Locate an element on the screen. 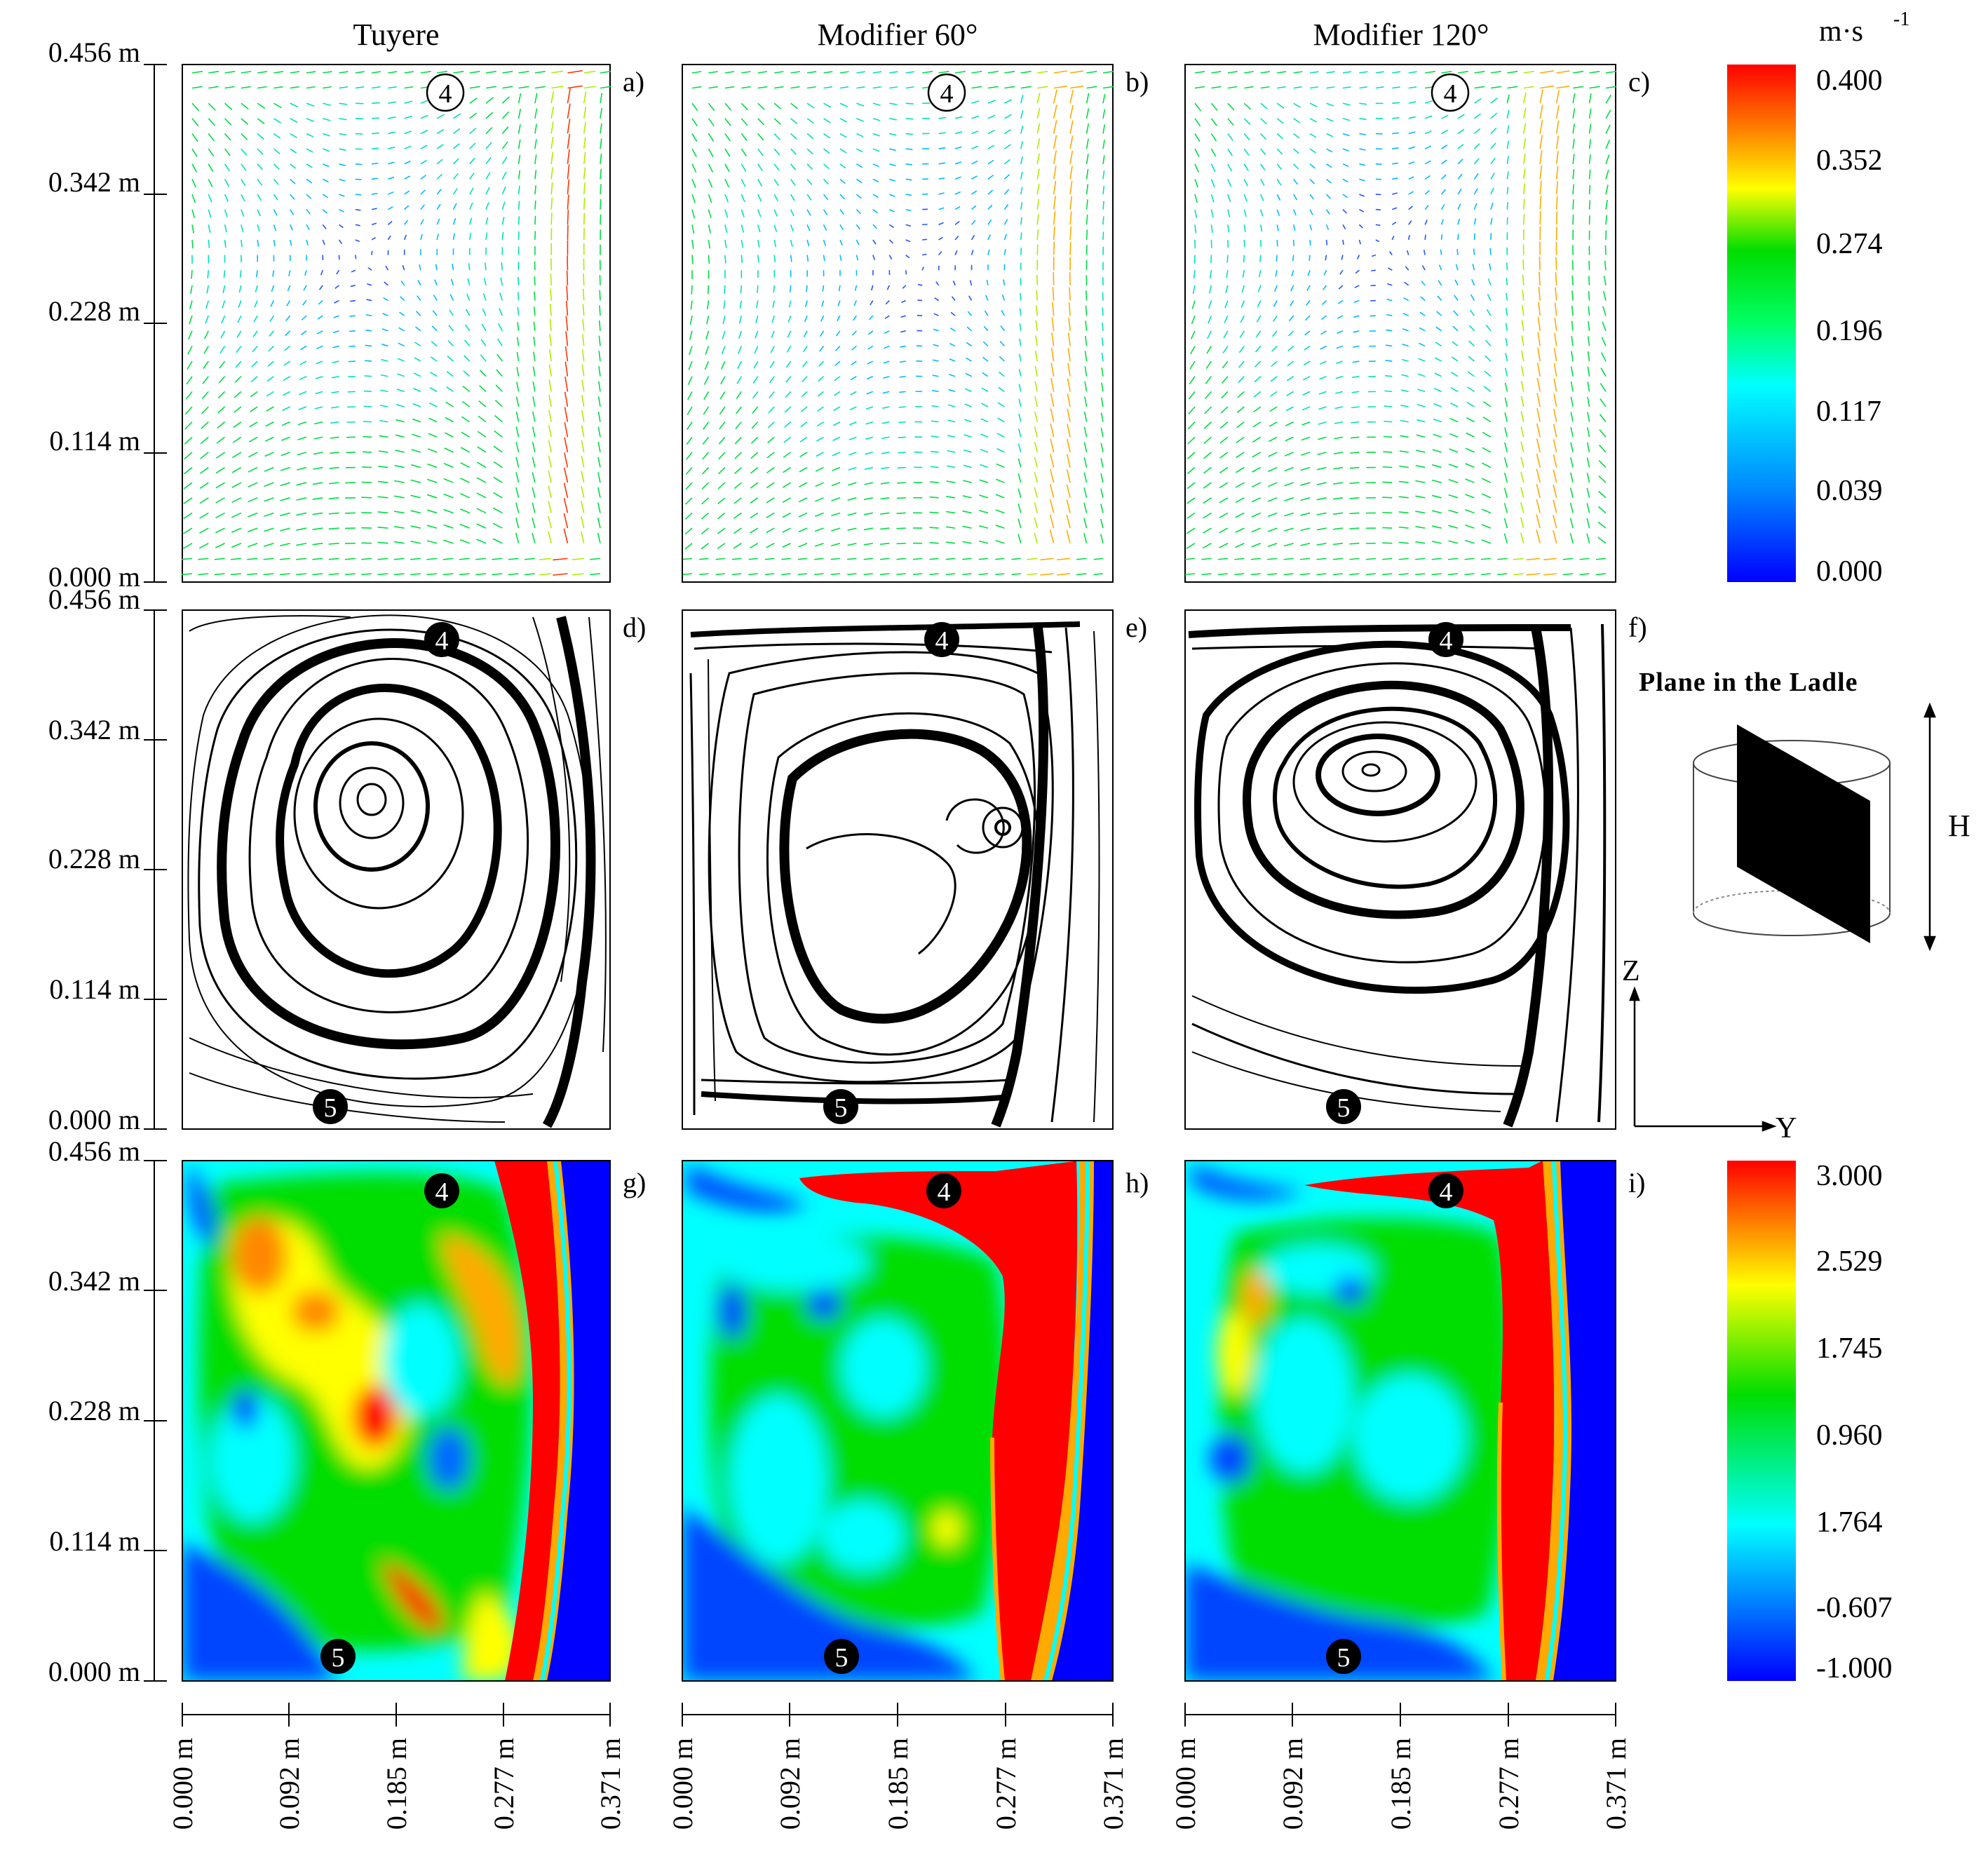 The image size is (1988, 1864). svg-text: 0.960 is located at coordinates (1849, 1435).